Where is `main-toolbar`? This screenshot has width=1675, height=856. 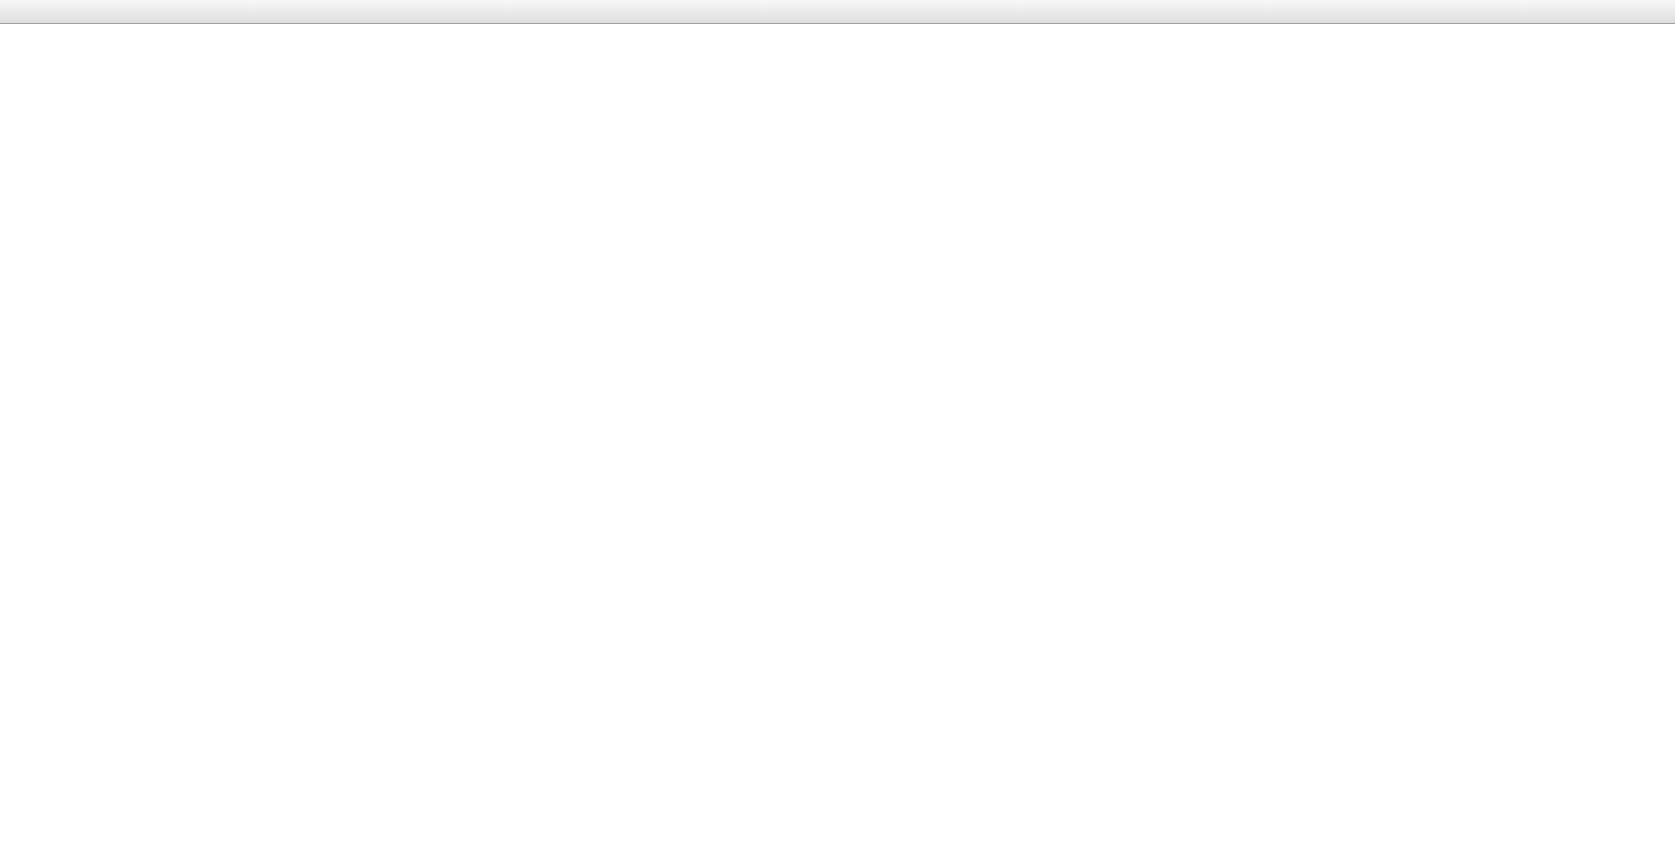 main-toolbar is located at coordinates (837, 12).